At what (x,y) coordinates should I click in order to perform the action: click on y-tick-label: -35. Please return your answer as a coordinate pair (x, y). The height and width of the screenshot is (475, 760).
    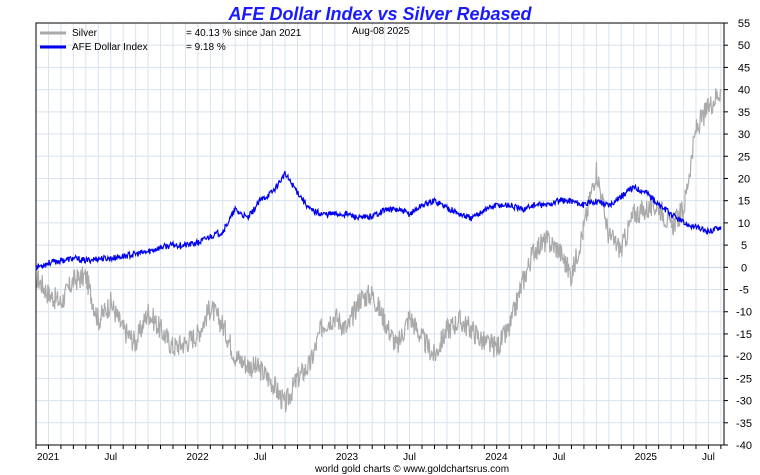
    Looking at the image, I should click on (744, 424).